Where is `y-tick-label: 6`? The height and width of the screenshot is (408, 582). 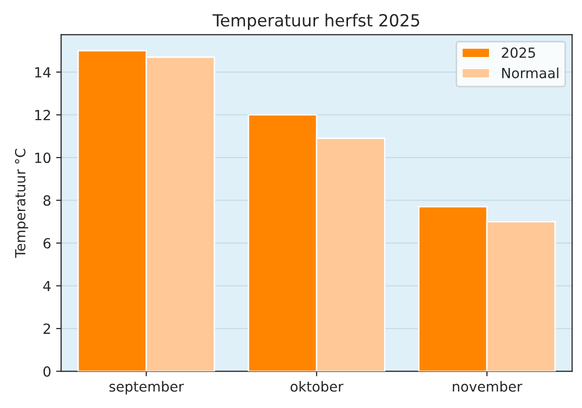 y-tick-label: 6 is located at coordinates (47, 243).